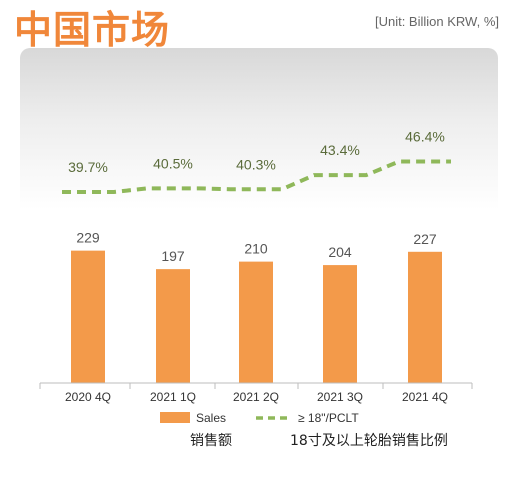 The height and width of the screenshot is (488, 521). I want to click on ratio-chinese-label: 18寸及以上轮胎销售比例, so click(369, 441).